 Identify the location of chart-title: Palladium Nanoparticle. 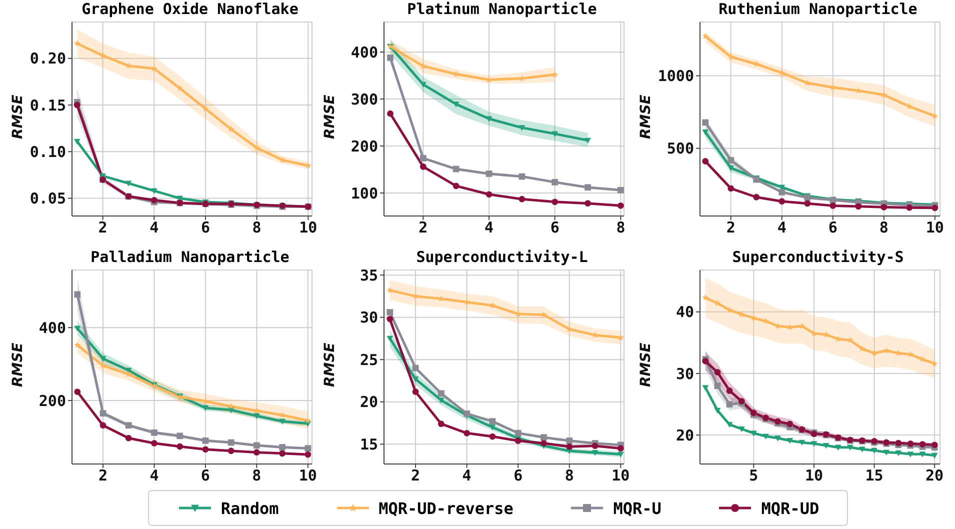
(190, 257).